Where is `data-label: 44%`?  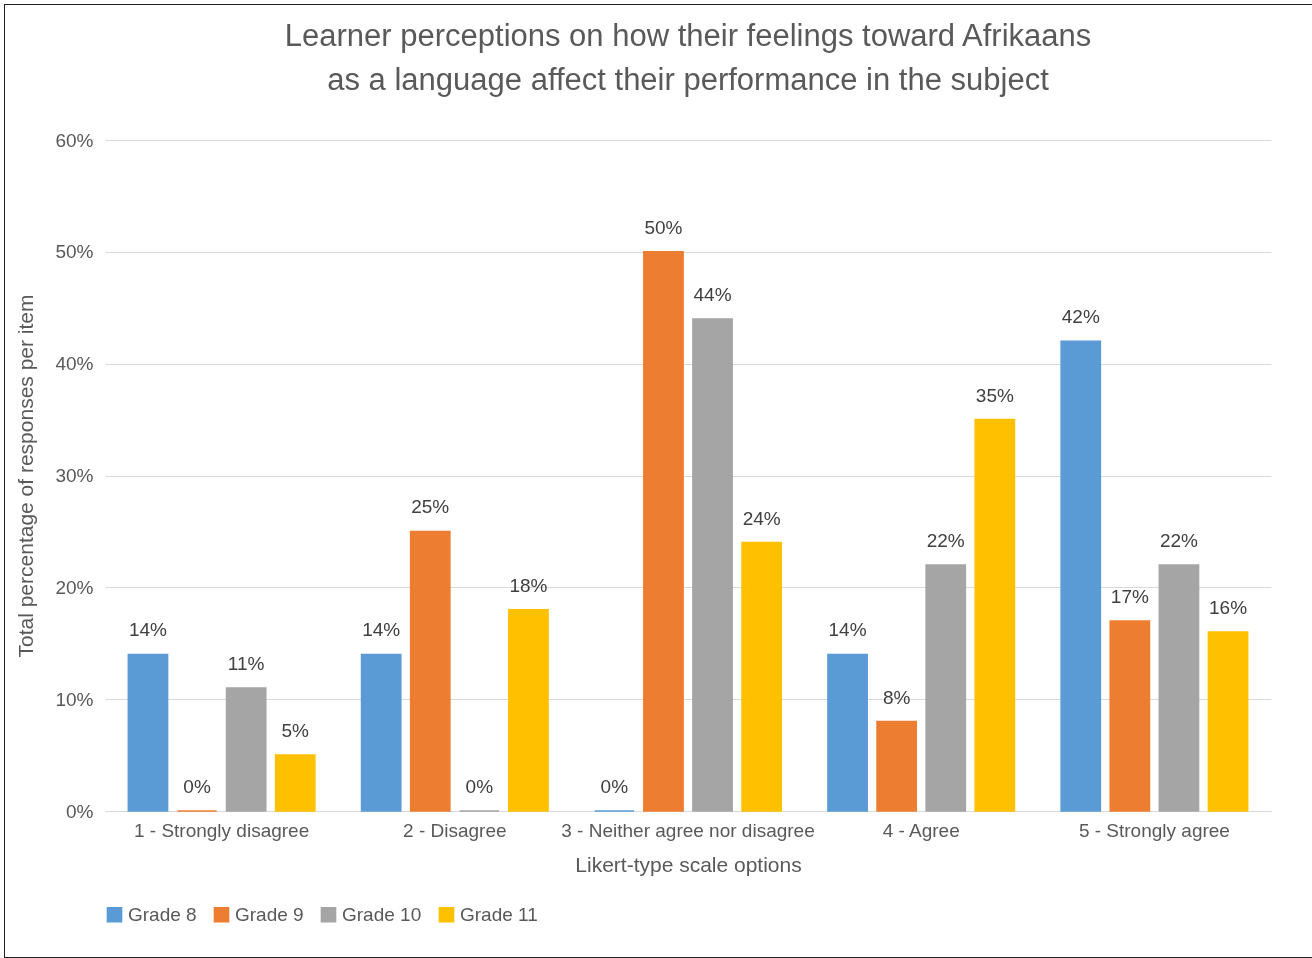 data-label: 44% is located at coordinates (712, 294).